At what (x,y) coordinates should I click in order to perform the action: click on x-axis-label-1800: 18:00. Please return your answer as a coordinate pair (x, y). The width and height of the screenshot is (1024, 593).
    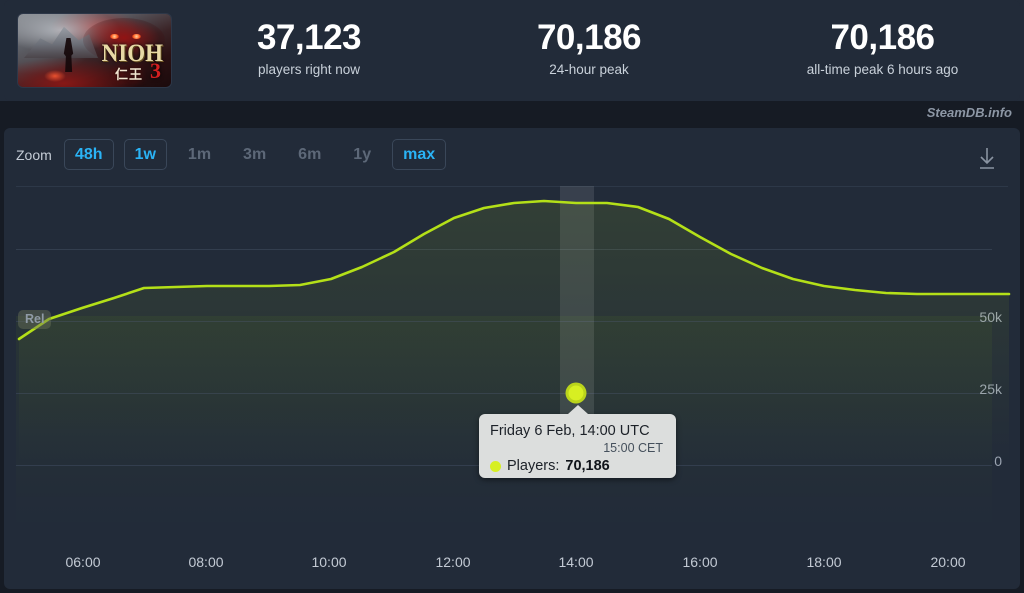
    Looking at the image, I should click on (824, 562).